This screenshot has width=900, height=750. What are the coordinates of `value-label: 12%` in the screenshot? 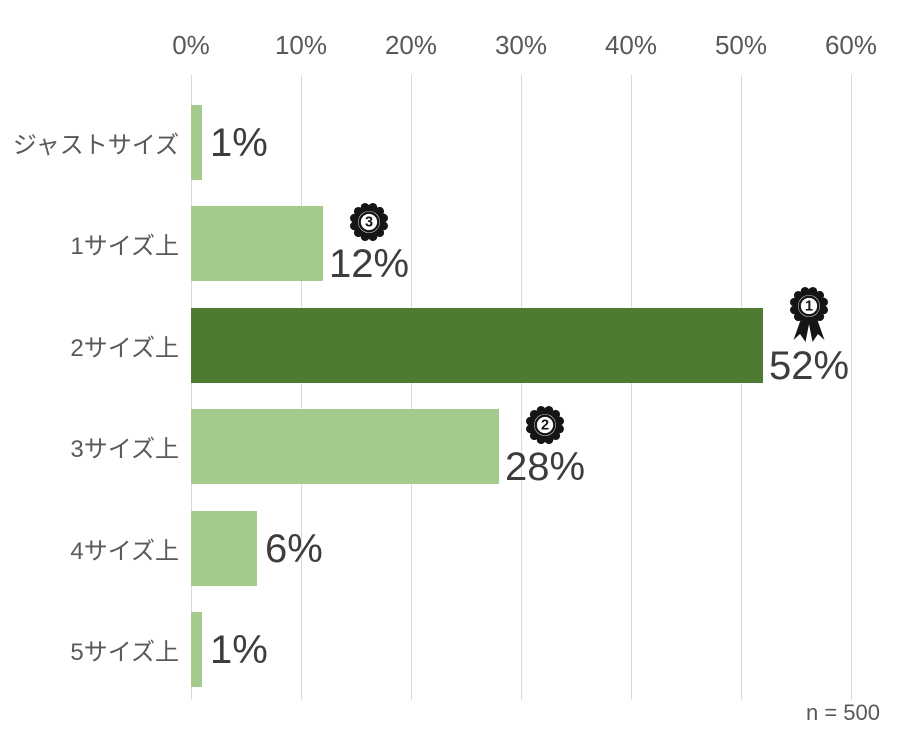 It's located at (369, 264).